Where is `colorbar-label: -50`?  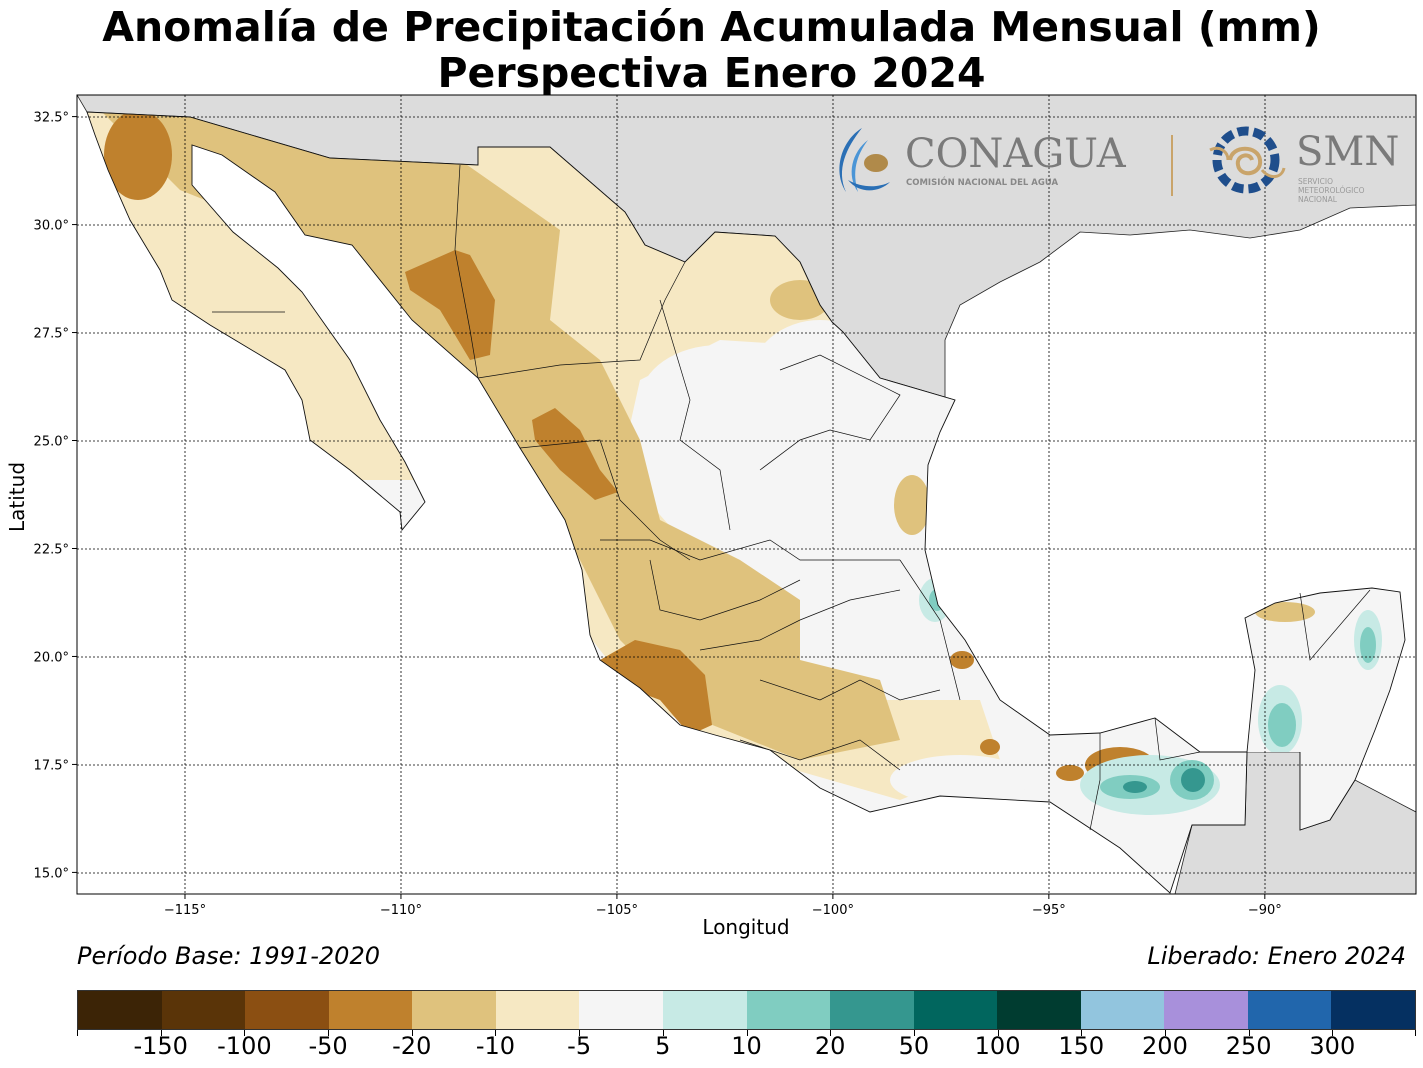 colorbar-label: -50 is located at coordinates (328, 1046).